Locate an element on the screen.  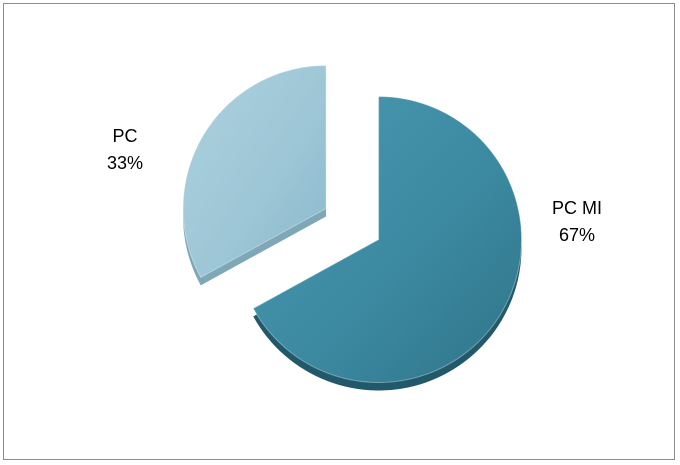
pie-slice-group is located at coordinates (254, 175).